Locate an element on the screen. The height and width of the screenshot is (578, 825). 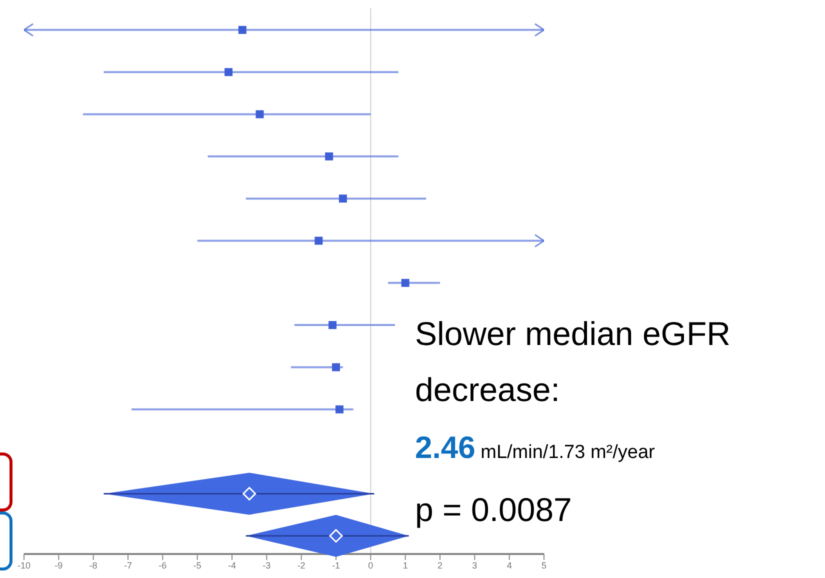
x-tick-label: 5 is located at coordinates (544, 565).